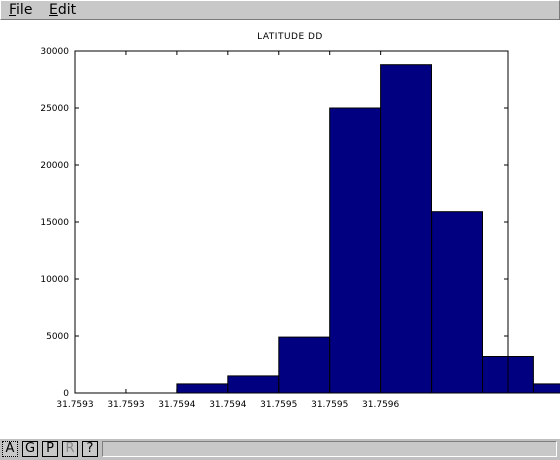 Image resolution: width=560 pixels, height=460 pixels. I want to click on y-tick-label-5: 25000, so click(54, 109).